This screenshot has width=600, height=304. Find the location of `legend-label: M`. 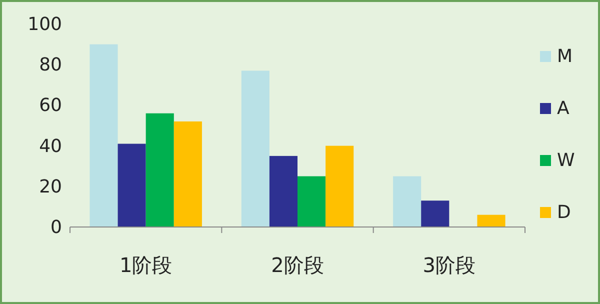

legend-label: M is located at coordinates (565, 56).